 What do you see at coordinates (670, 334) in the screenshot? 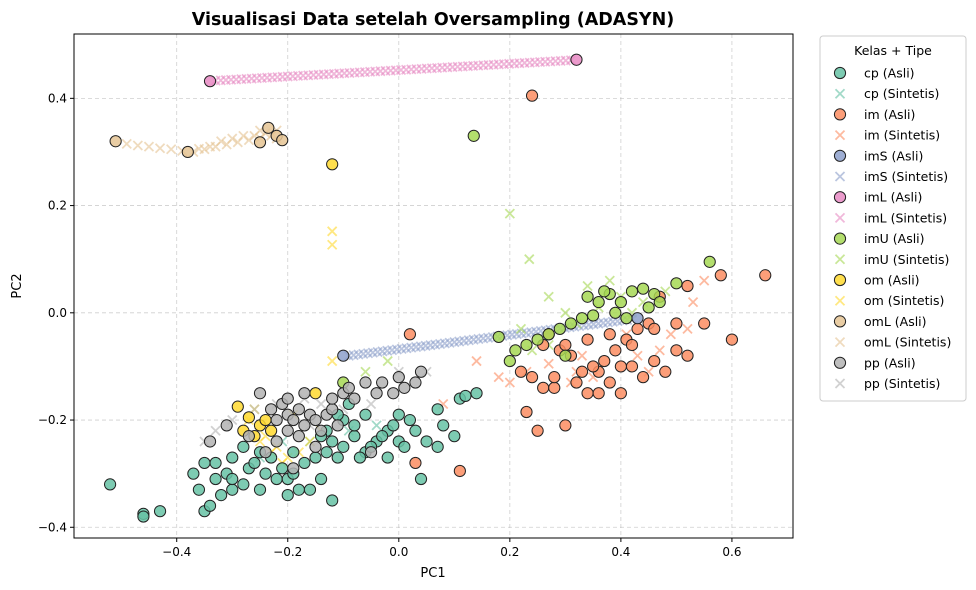
I see `im-sintetis-point` at bounding box center [670, 334].